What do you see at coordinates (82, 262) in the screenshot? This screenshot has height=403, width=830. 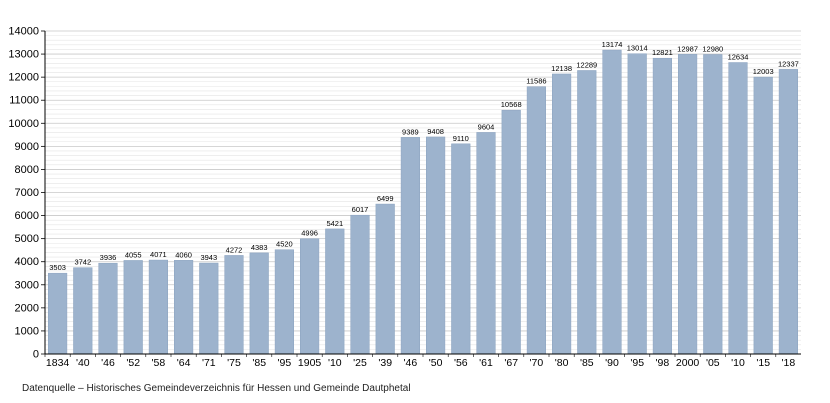 I see `data-label: 3742` at bounding box center [82, 262].